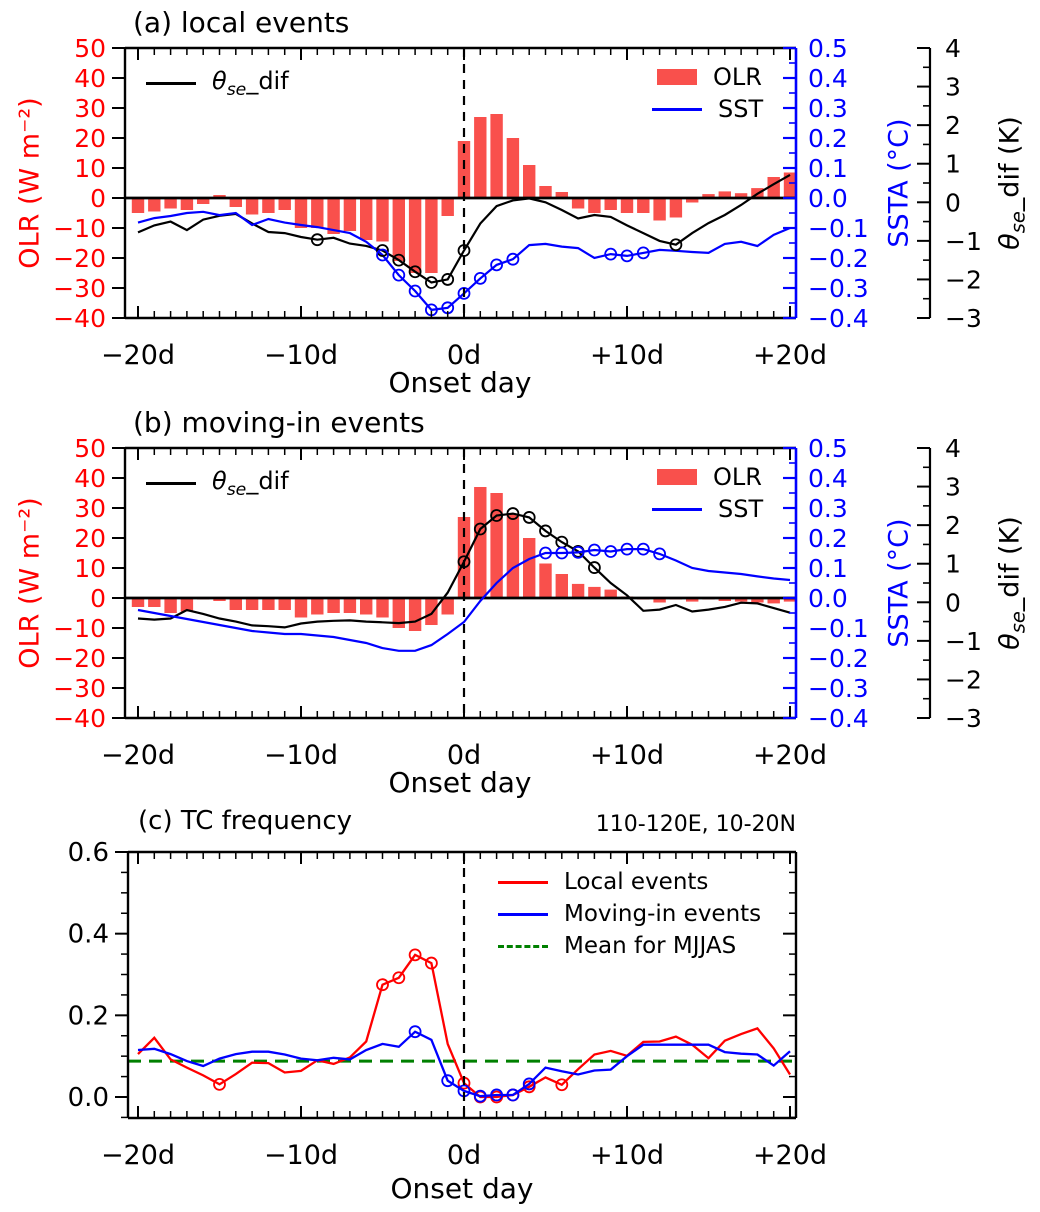 This screenshot has height=1212, width=1040. Describe the element at coordinates (953, 164) in the screenshot. I see `tick-label: 1` at that location.